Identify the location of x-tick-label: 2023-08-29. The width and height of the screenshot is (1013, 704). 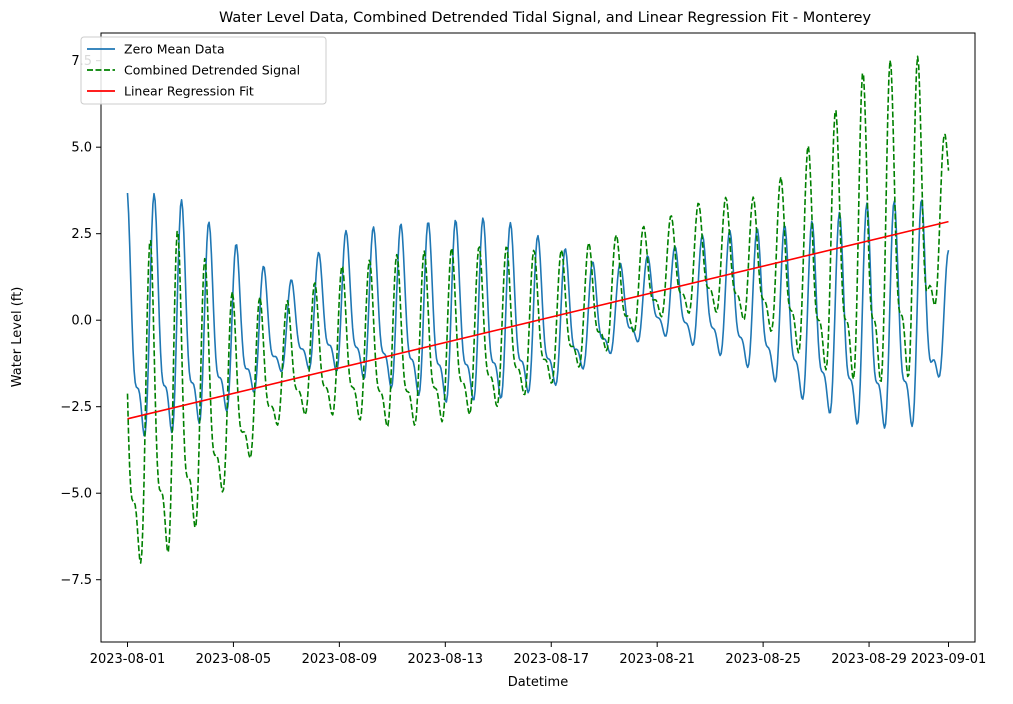
(869, 659).